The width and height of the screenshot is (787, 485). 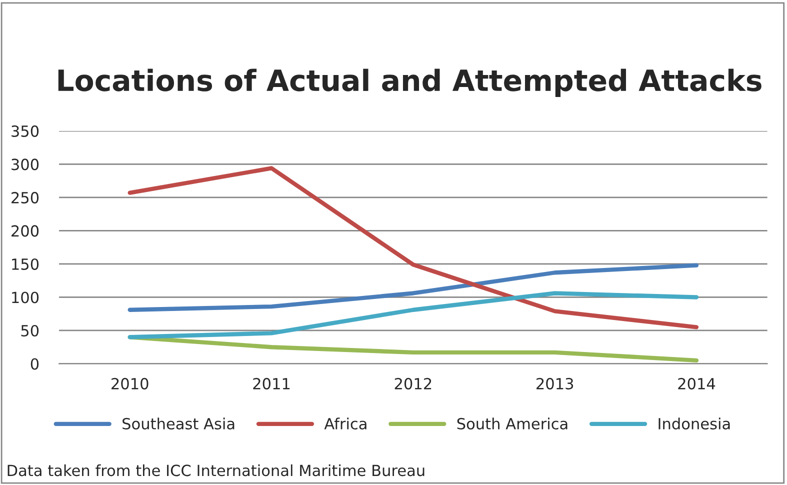 I want to click on y-tick-label: 200, so click(x=25, y=231).